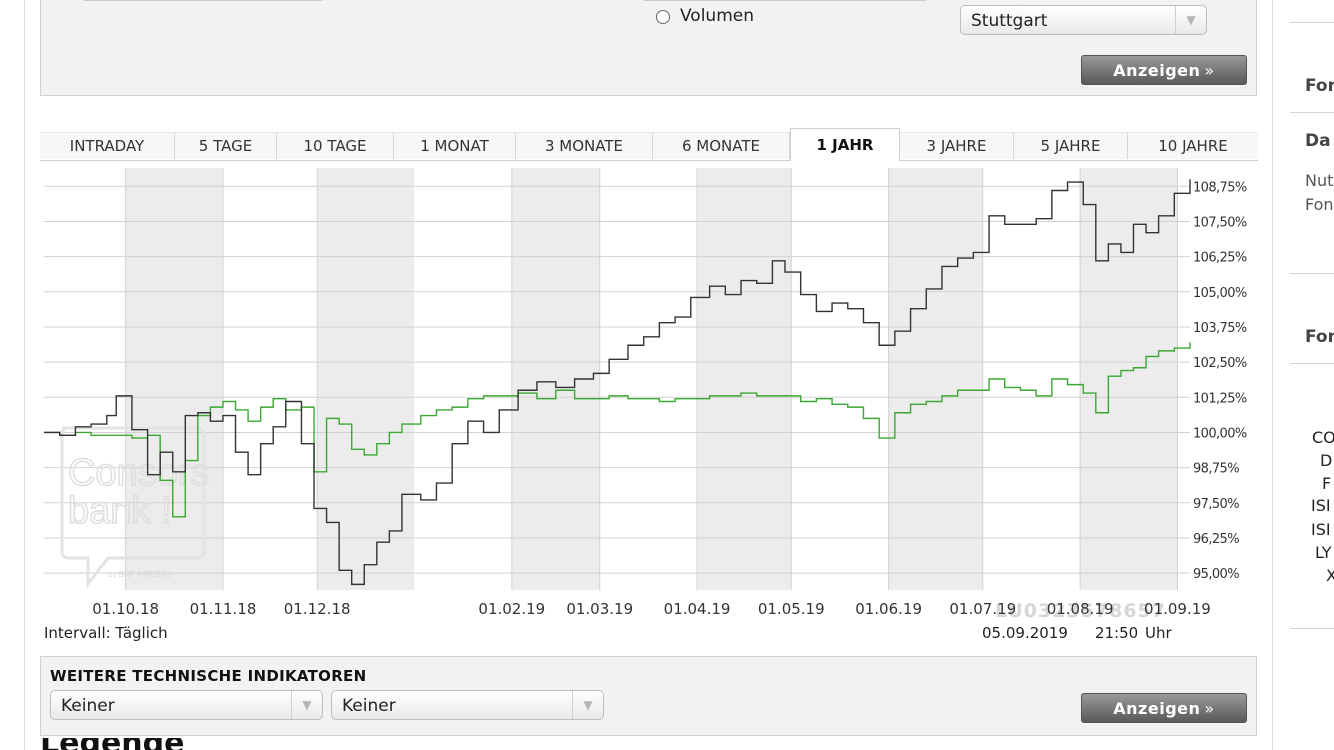 The width and height of the screenshot is (1334, 750). I want to click on month-shade-october, so click(174, 379).